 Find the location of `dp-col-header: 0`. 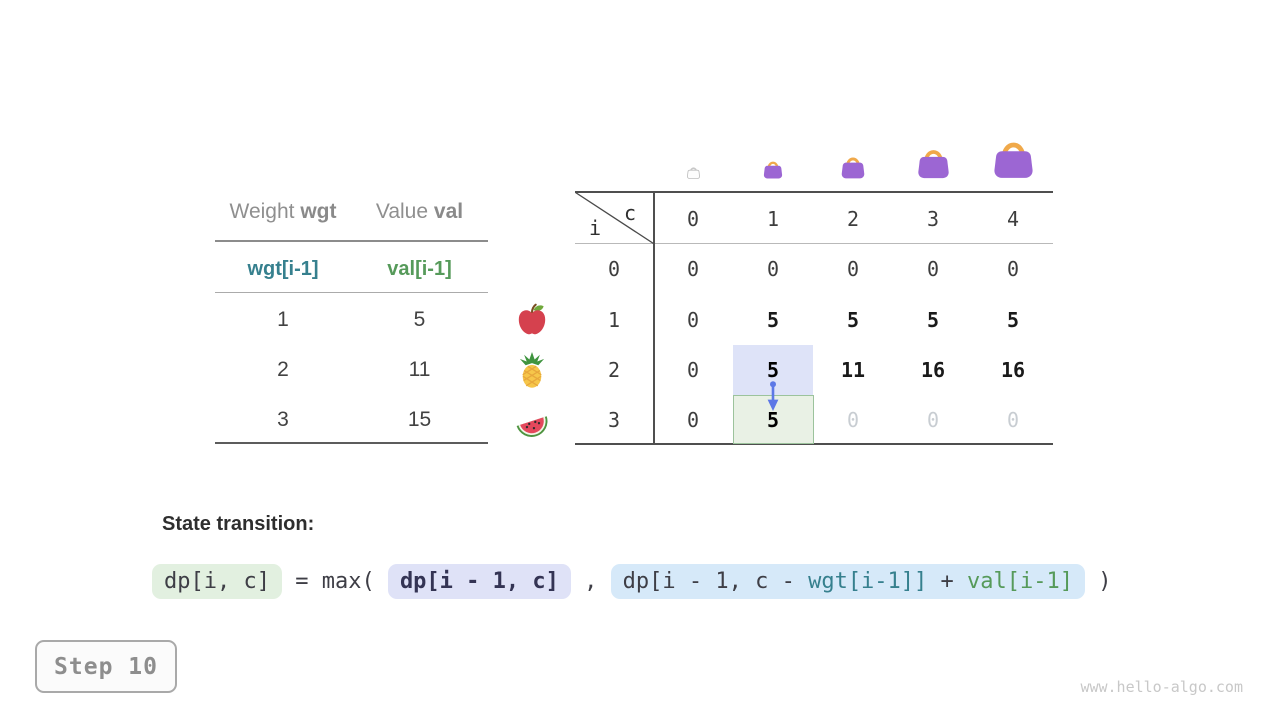

dp-col-header: 0 is located at coordinates (693, 219).